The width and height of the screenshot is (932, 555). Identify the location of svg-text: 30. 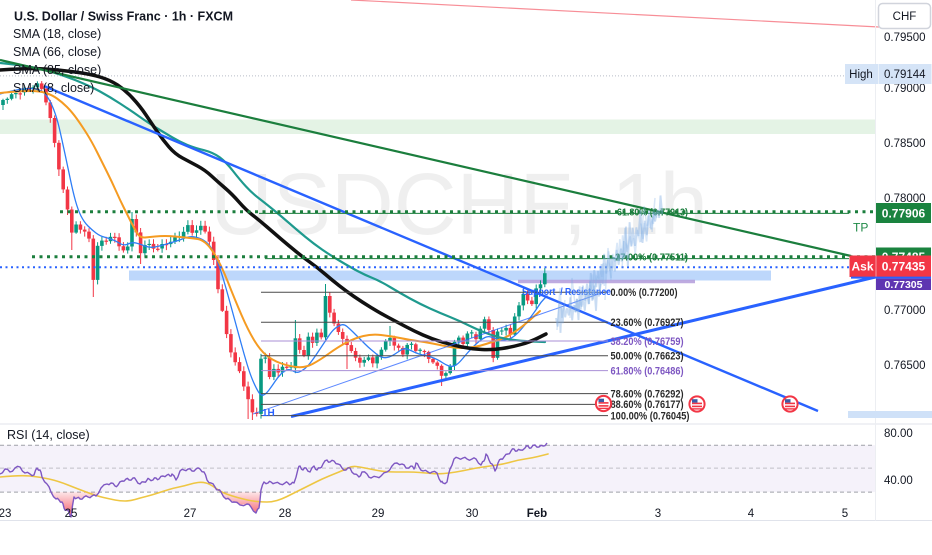
(472, 514).